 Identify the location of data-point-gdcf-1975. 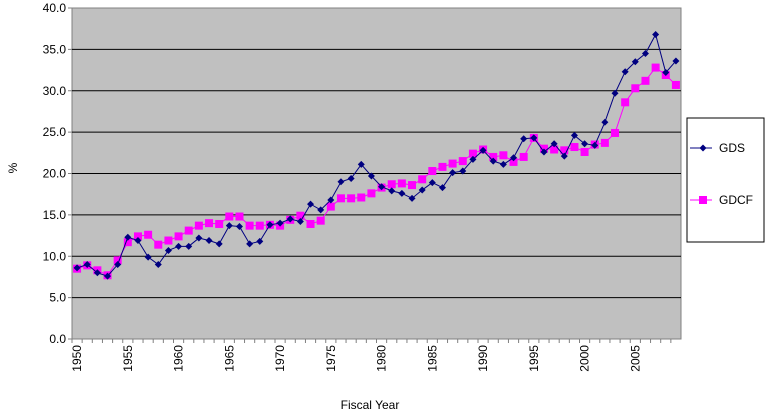
(330, 206).